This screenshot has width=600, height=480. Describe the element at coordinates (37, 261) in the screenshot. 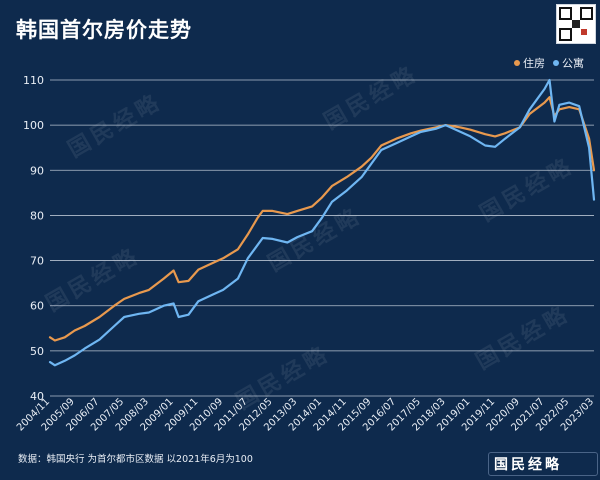

I see `y-tick-label: 70` at that location.